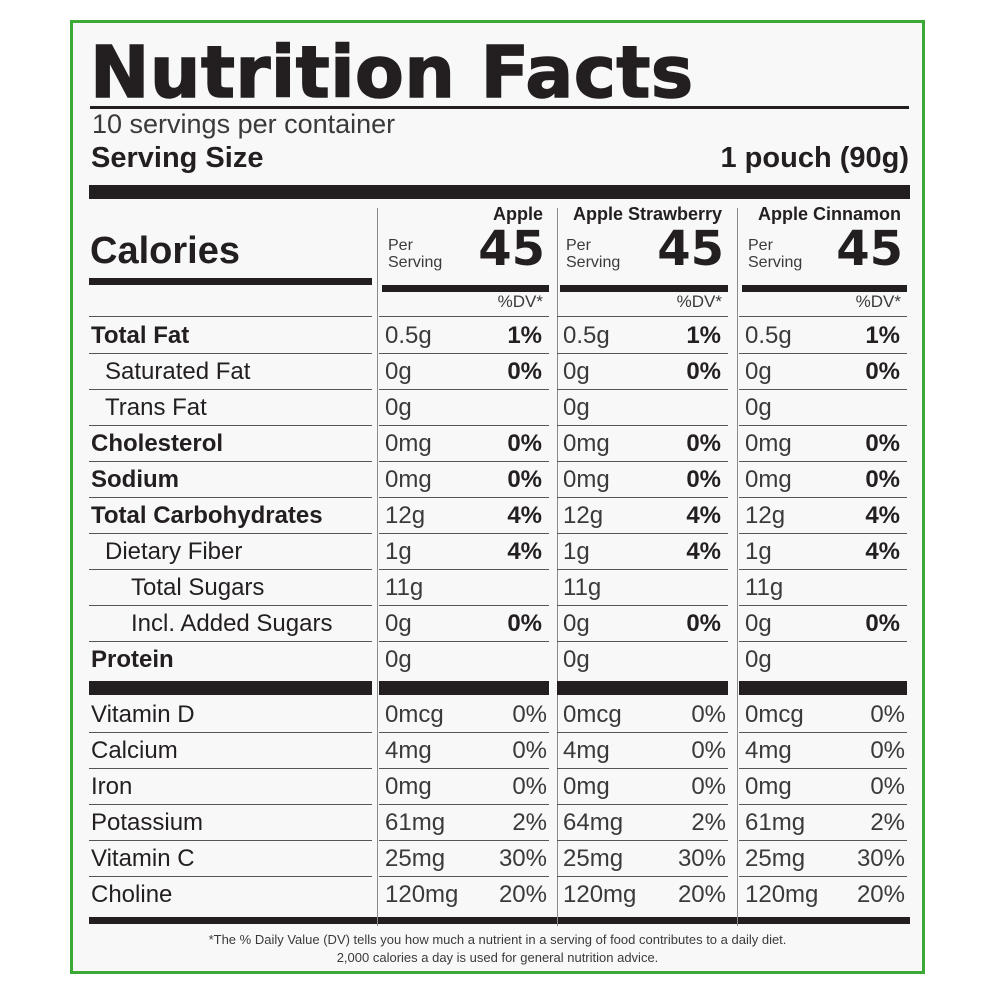  What do you see at coordinates (593, 858) in the screenshot?
I see `vitamin-amount: 25mg` at bounding box center [593, 858].